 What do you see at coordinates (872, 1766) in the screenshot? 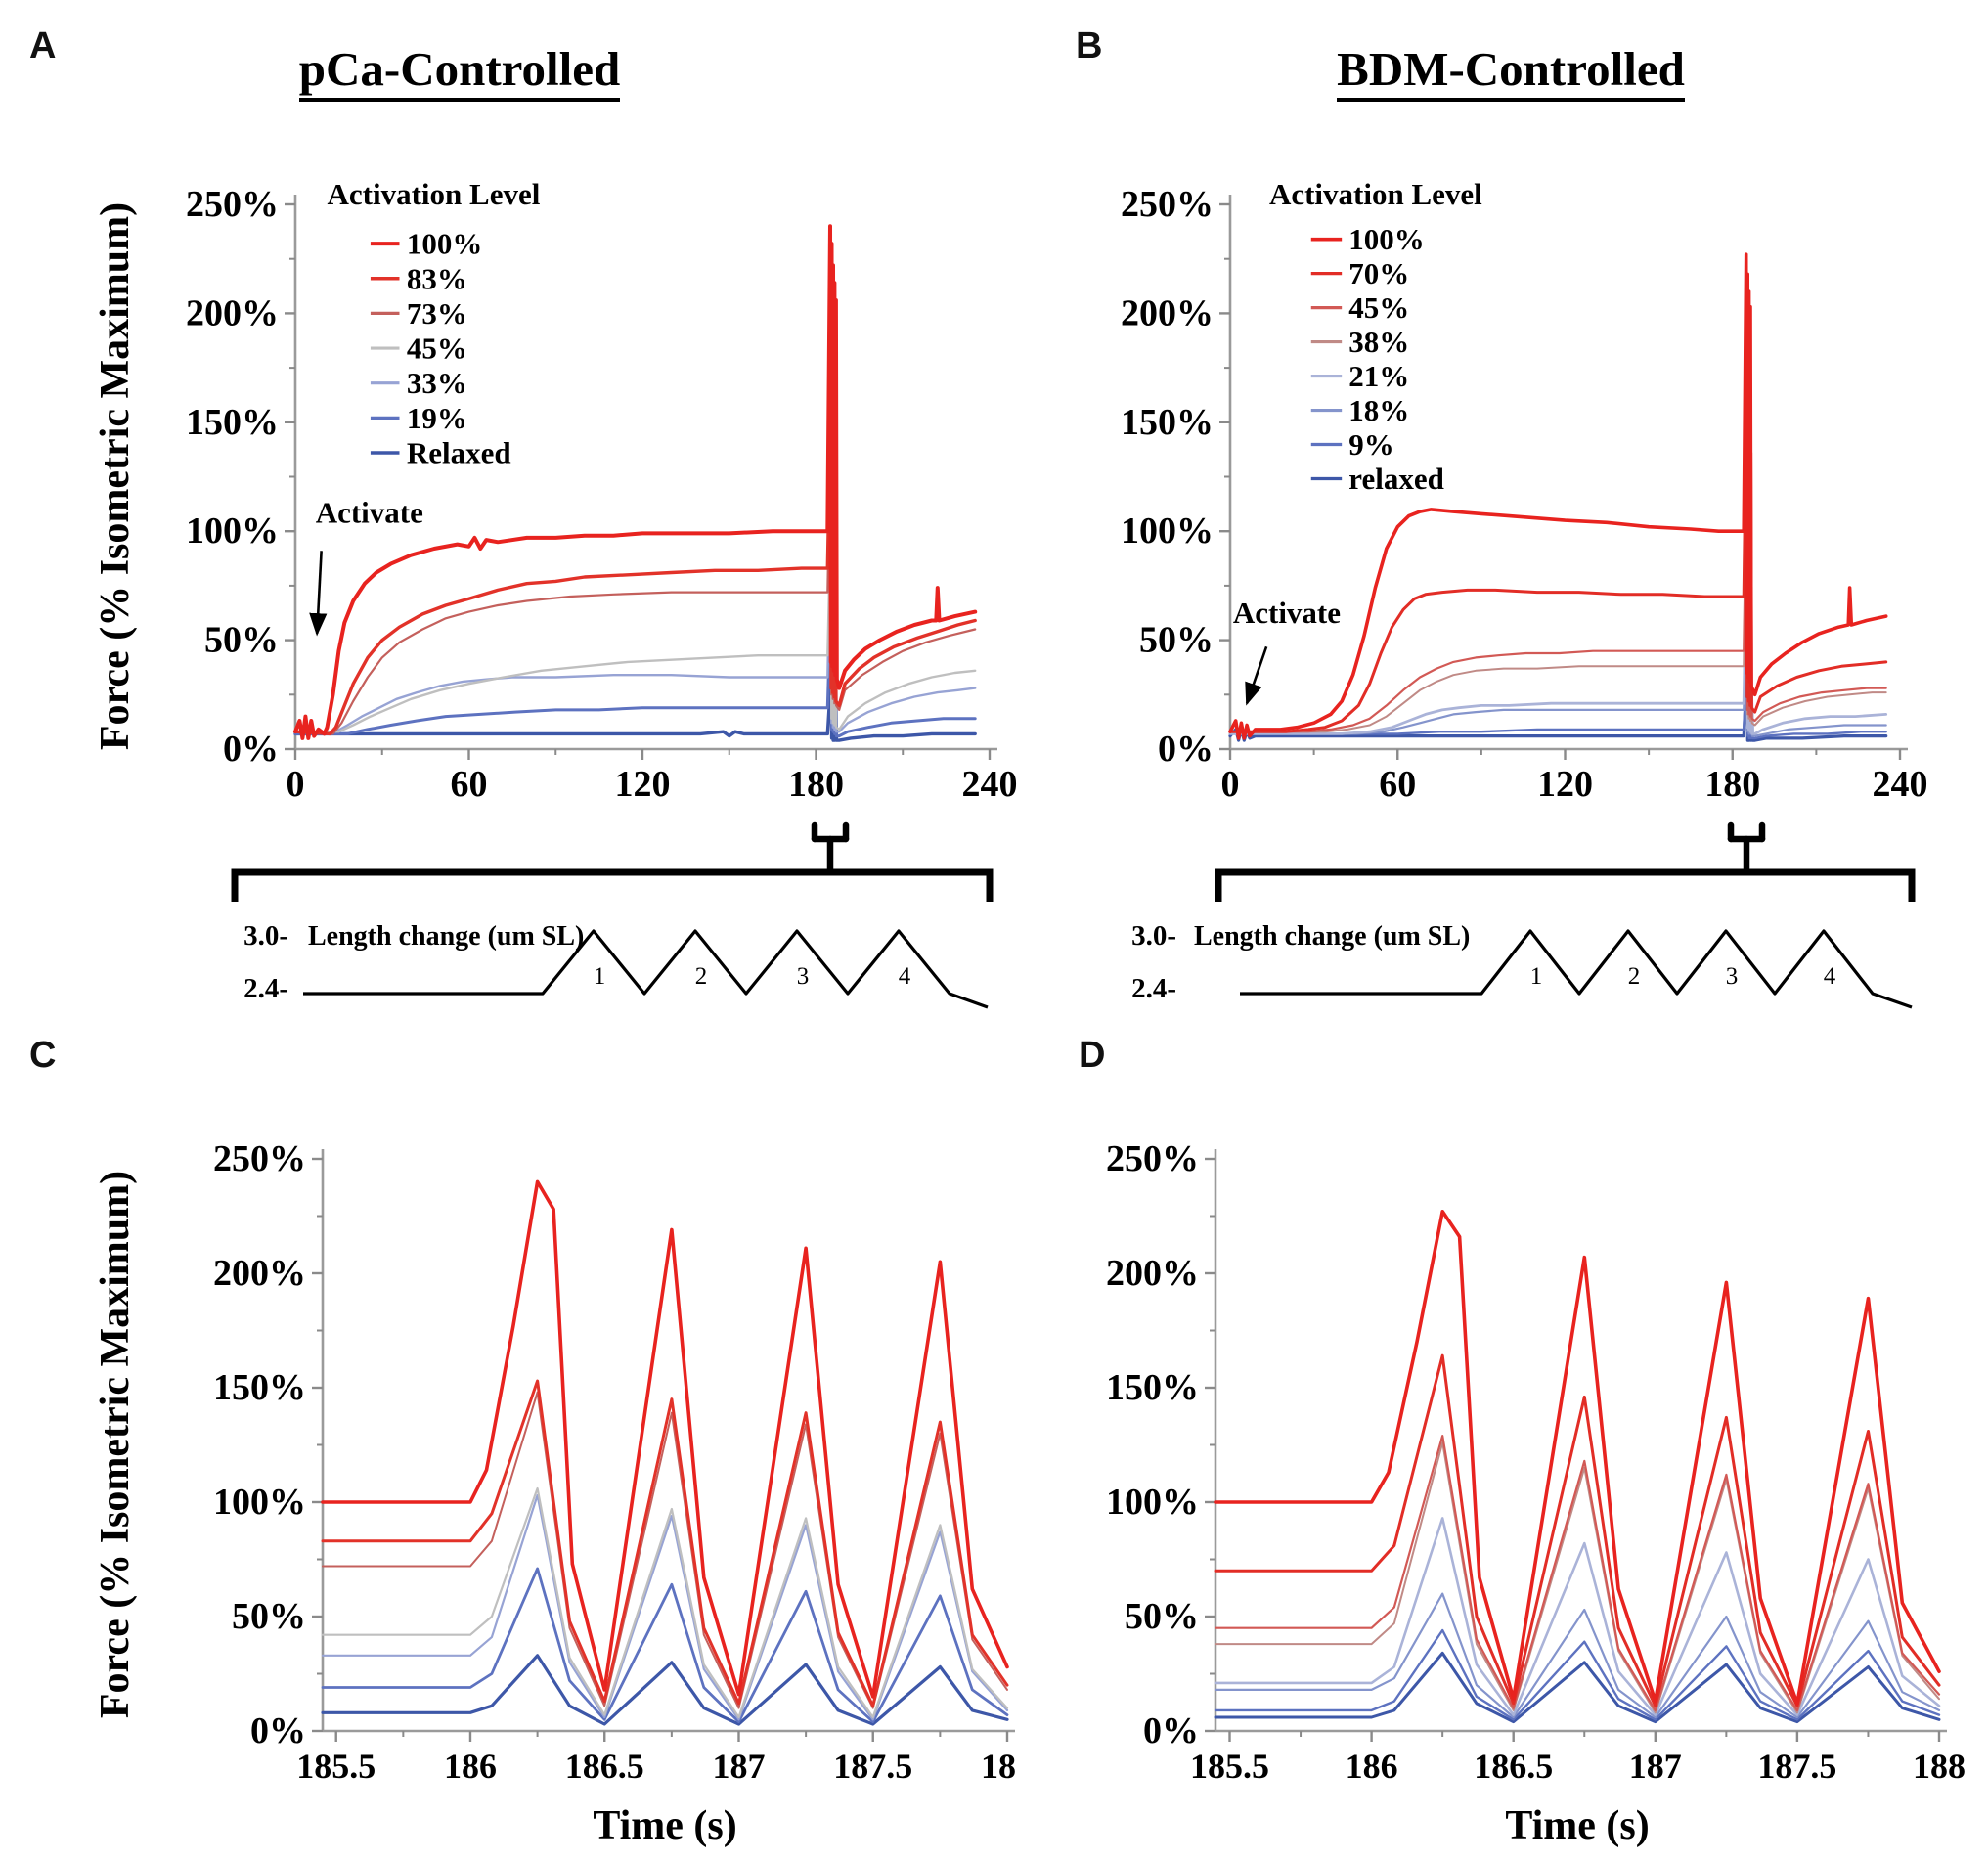
I see `x-tick-label: 187.5` at bounding box center [872, 1766].